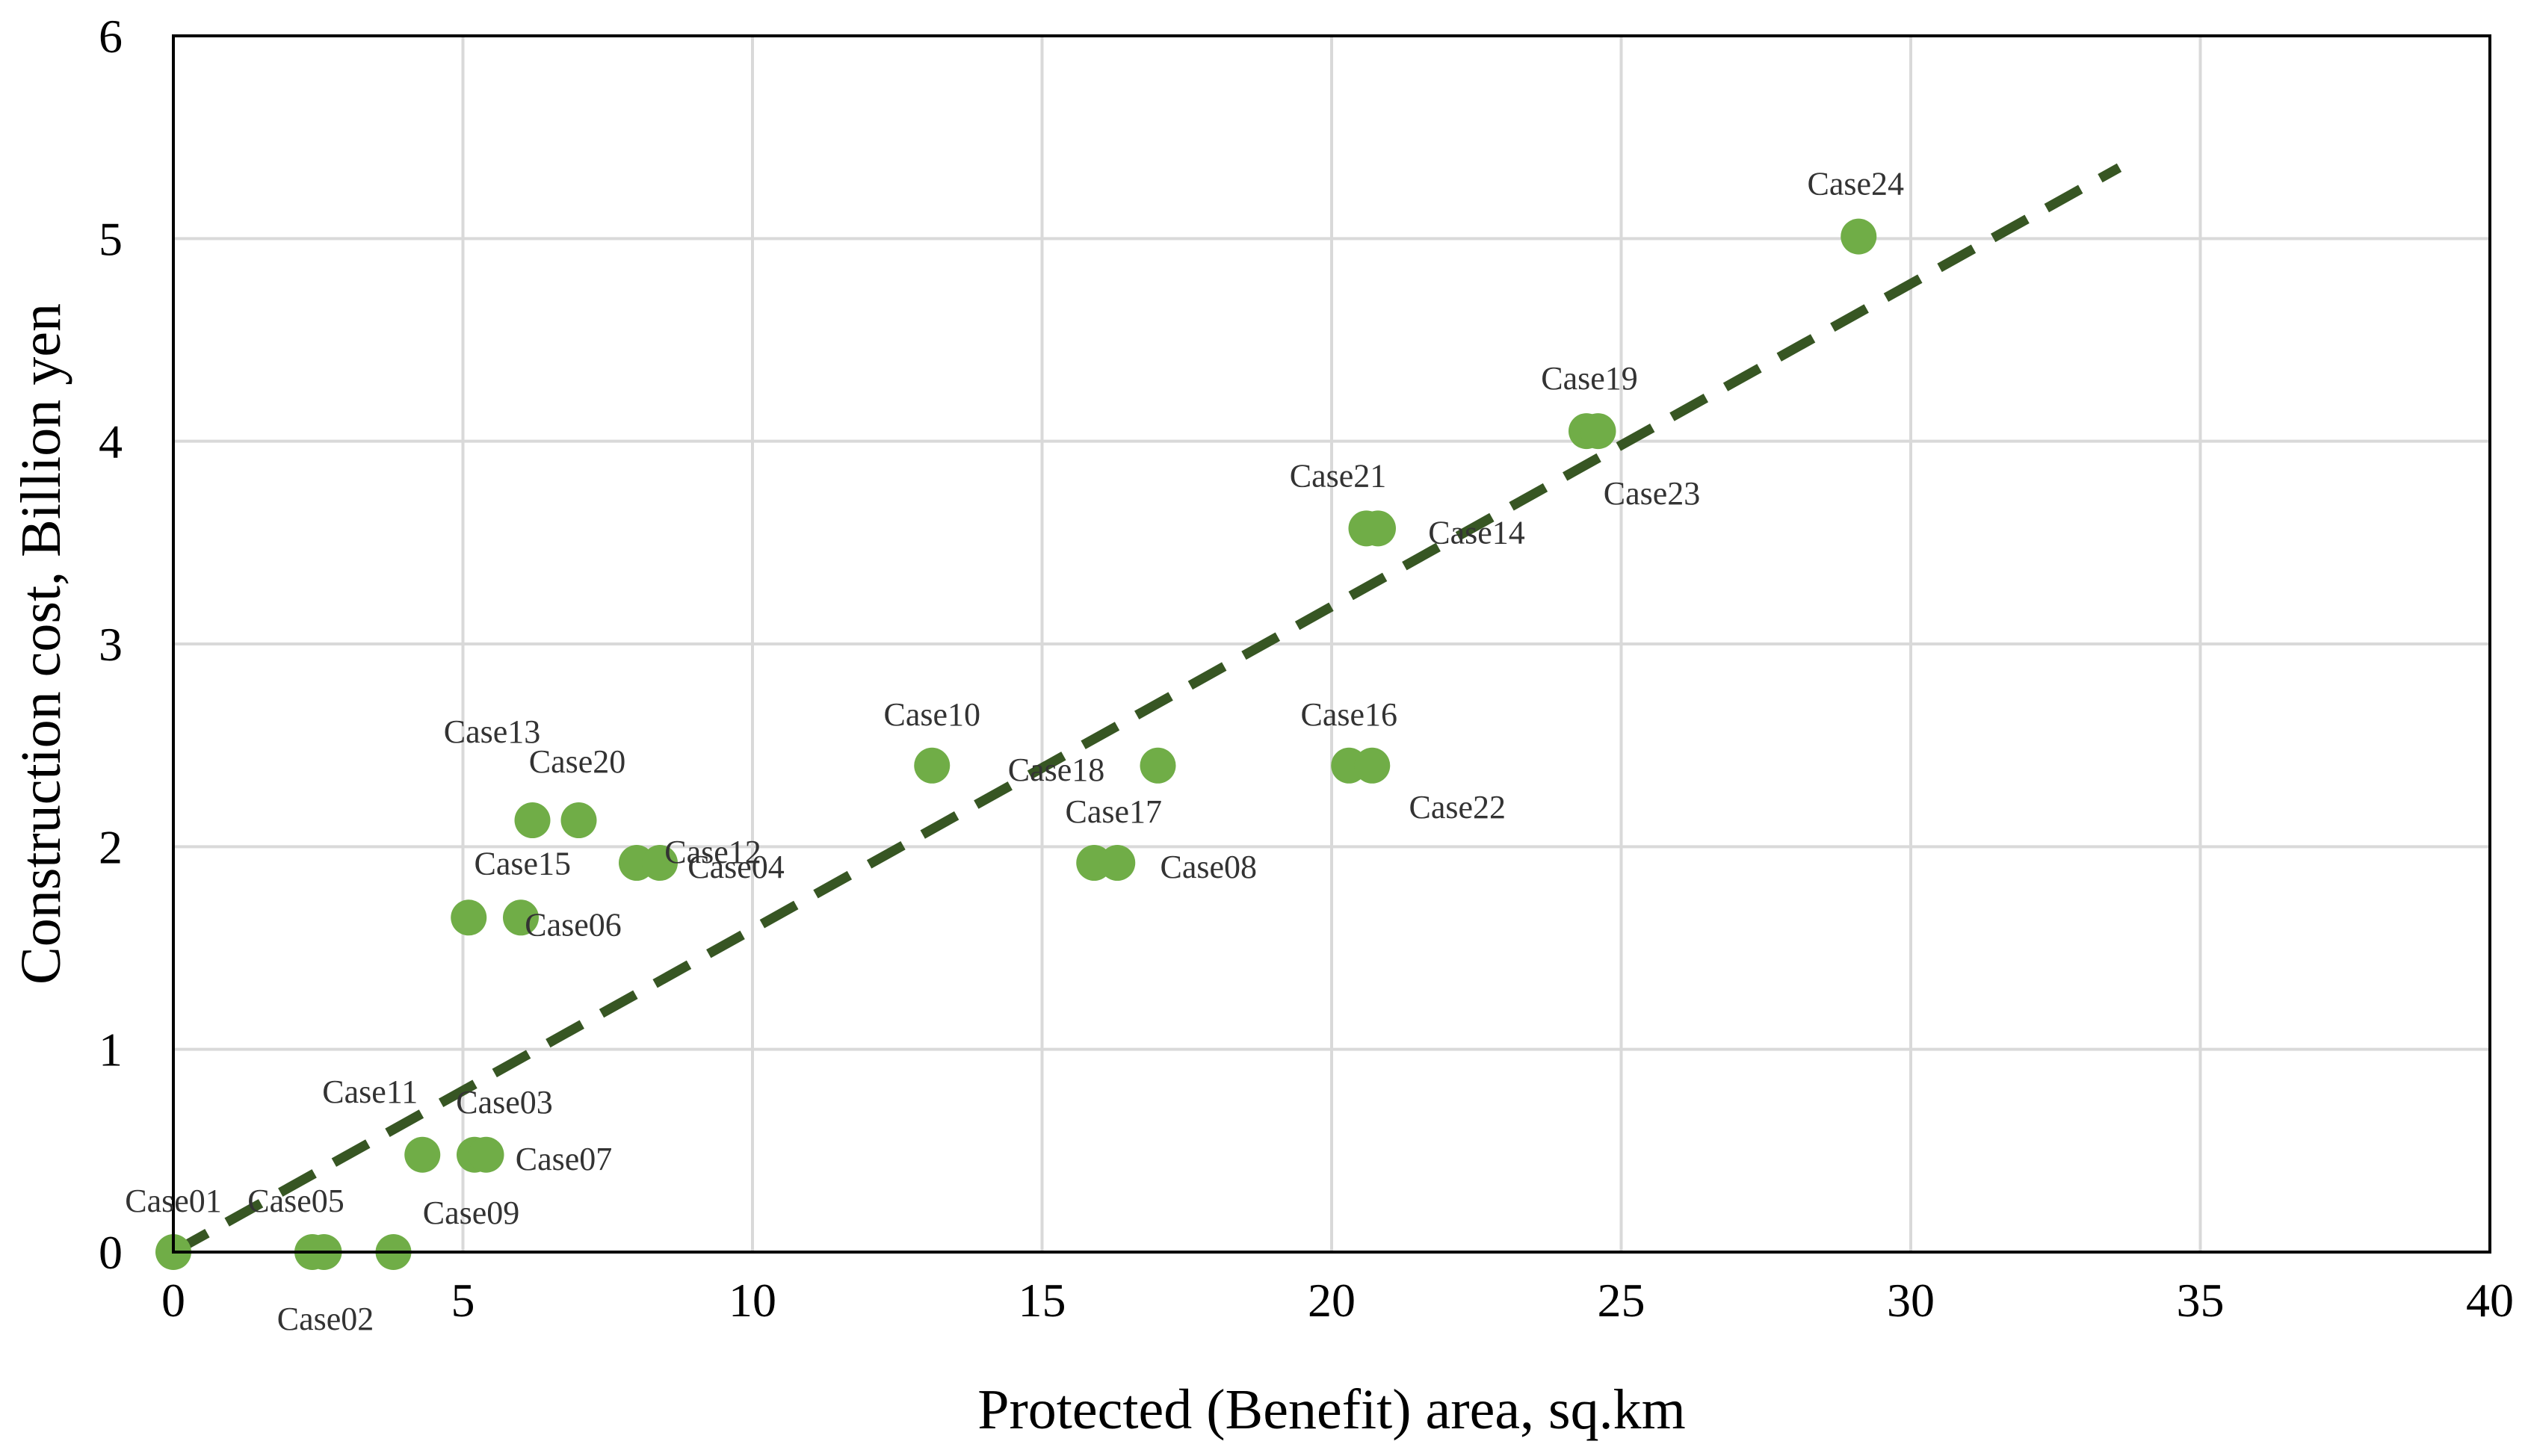  I want to click on x-tick-label: 40, so click(2490, 1300).